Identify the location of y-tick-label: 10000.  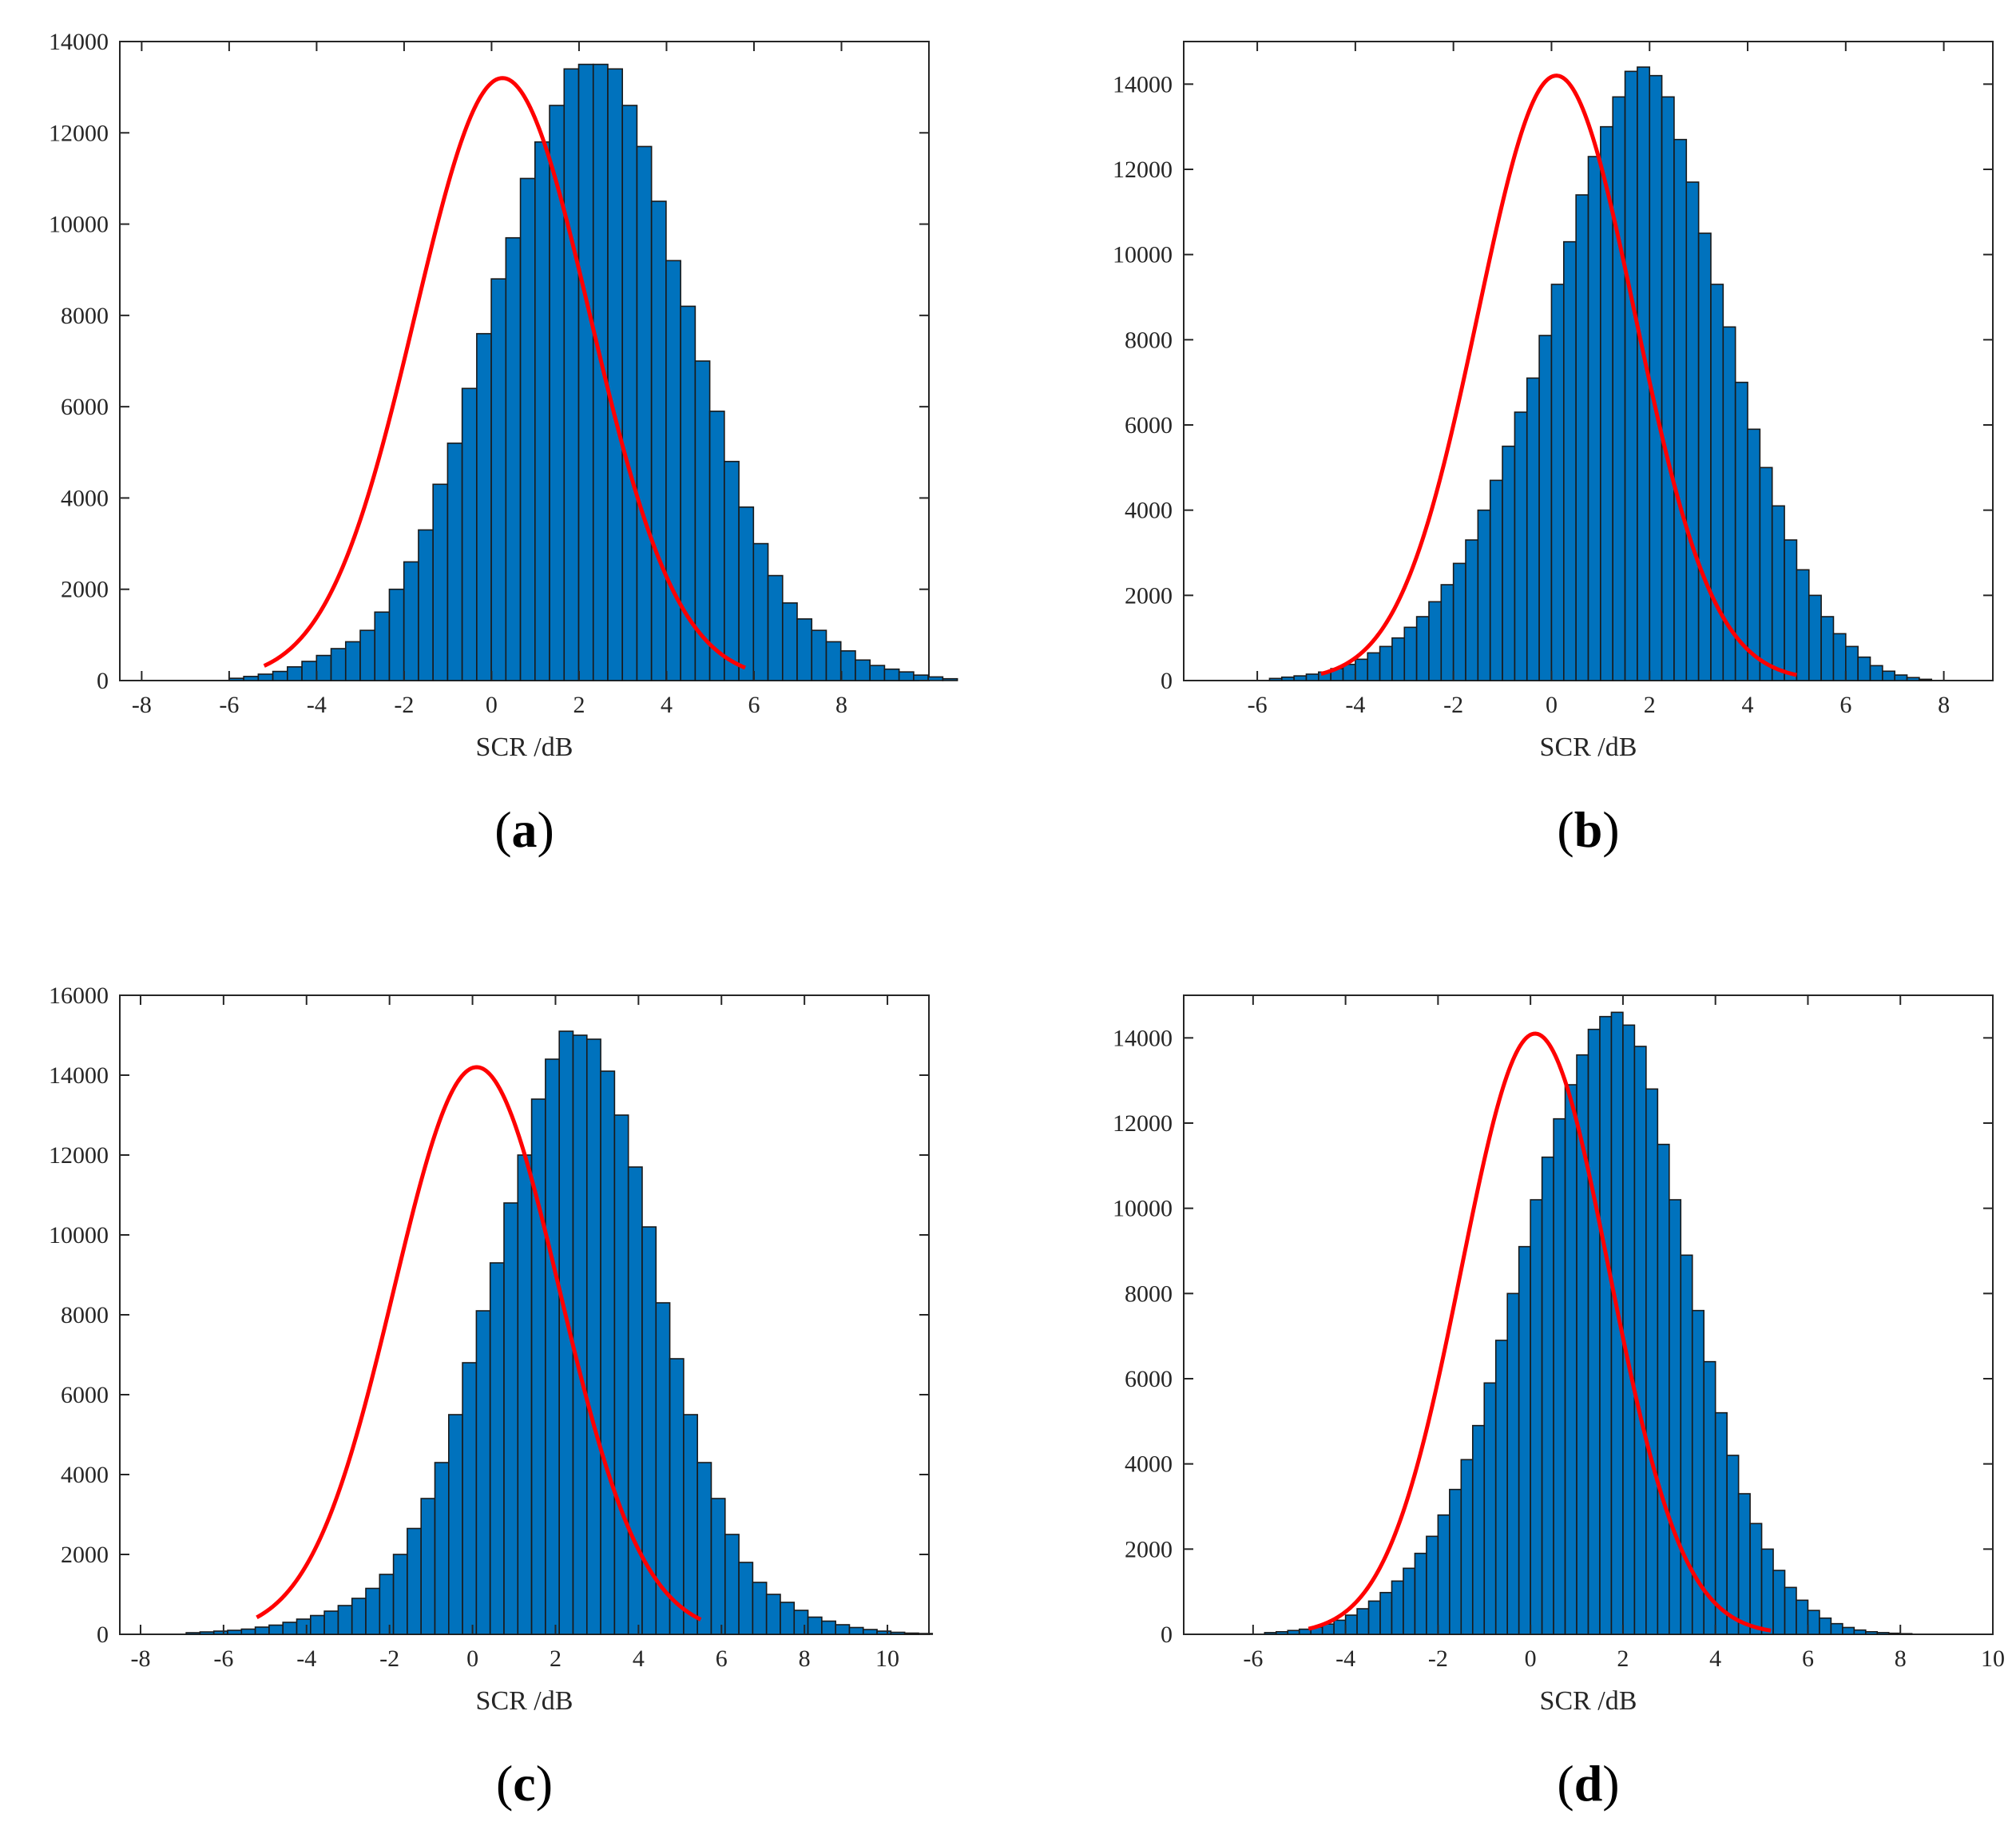
(1143, 255).